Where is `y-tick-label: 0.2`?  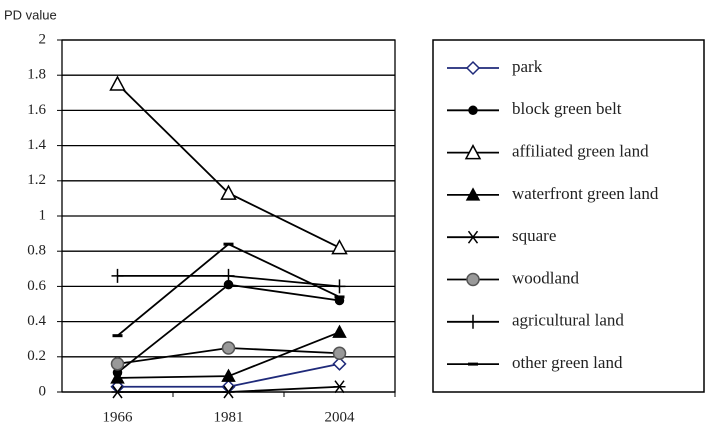 y-tick-label: 0.2 is located at coordinates (36, 356).